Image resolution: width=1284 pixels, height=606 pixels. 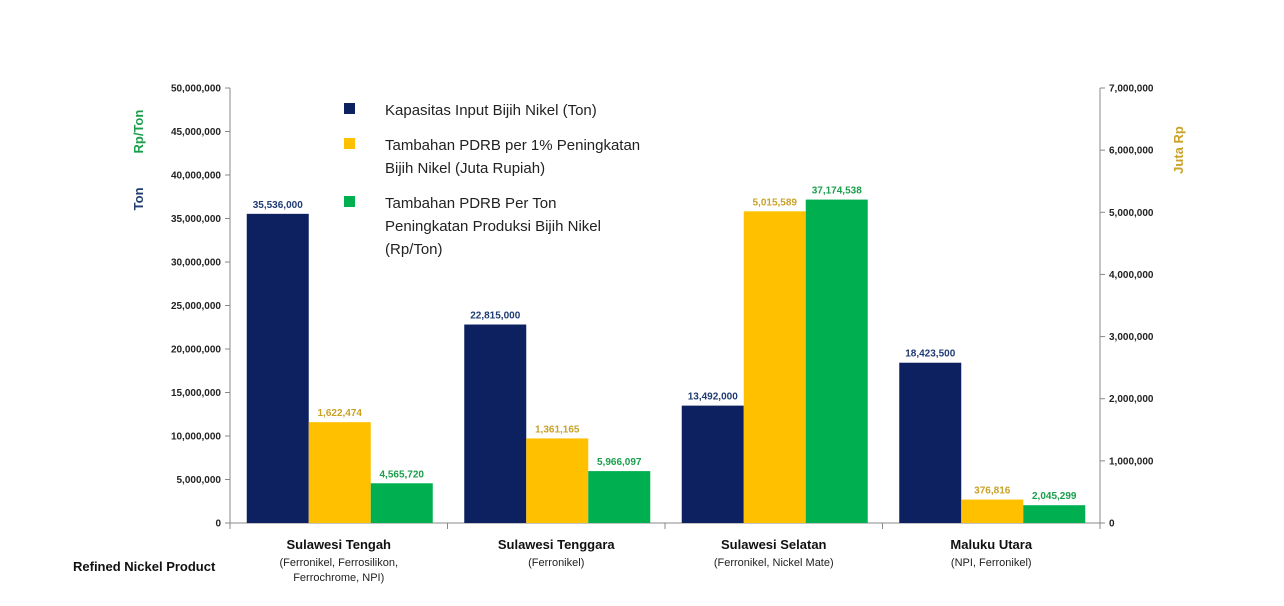 I want to click on data-label: 5,966,097, so click(x=619, y=462).